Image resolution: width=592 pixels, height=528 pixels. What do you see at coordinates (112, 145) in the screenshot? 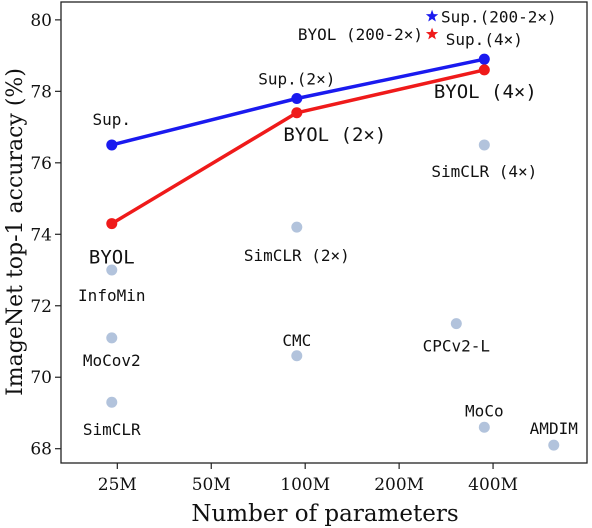
I see `point-sup` at bounding box center [112, 145].